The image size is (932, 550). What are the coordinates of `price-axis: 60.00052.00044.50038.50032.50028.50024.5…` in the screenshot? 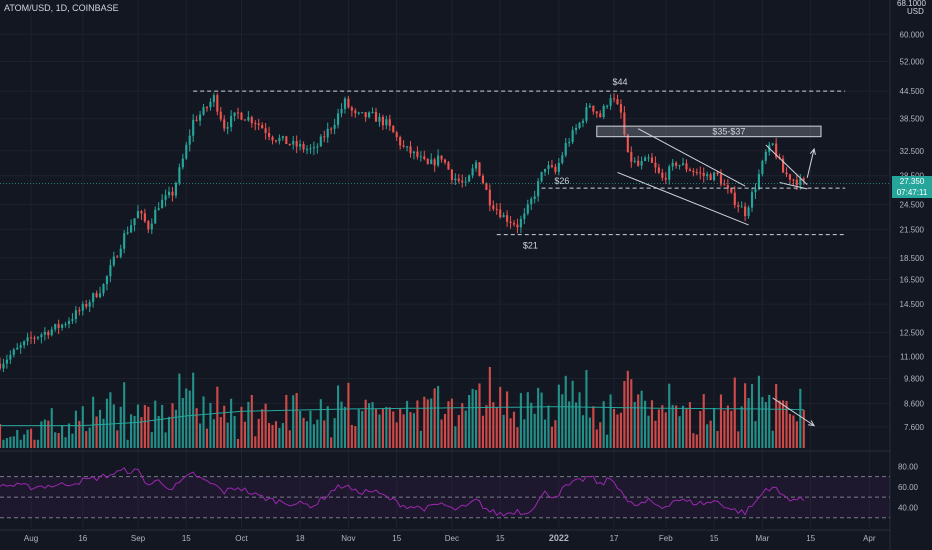 It's located at (911, 271).